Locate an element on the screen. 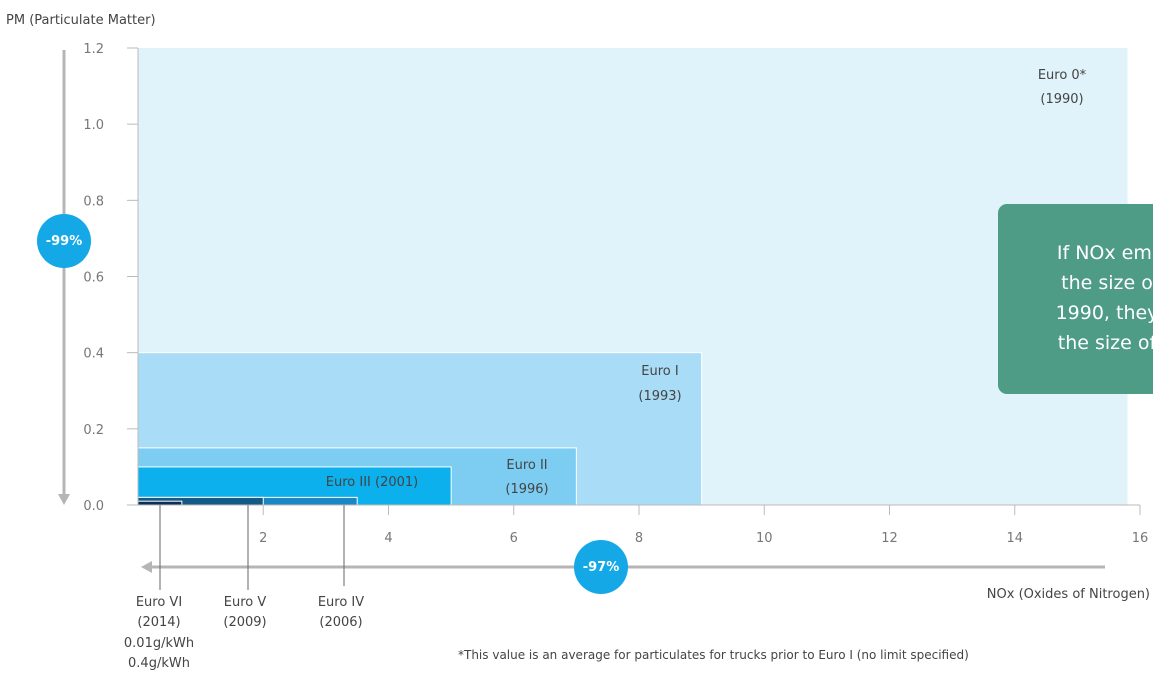 The image size is (1153, 675). euro6-nox-value: 0.4g/kWh is located at coordinates (159, 663).